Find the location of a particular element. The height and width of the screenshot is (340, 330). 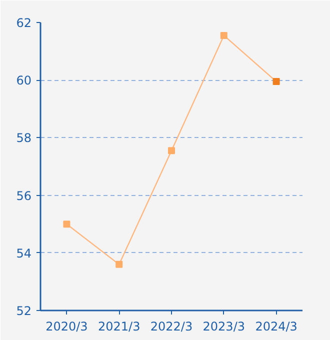

x-tick-label: 2022/3 is located at coordinates (171, 327).